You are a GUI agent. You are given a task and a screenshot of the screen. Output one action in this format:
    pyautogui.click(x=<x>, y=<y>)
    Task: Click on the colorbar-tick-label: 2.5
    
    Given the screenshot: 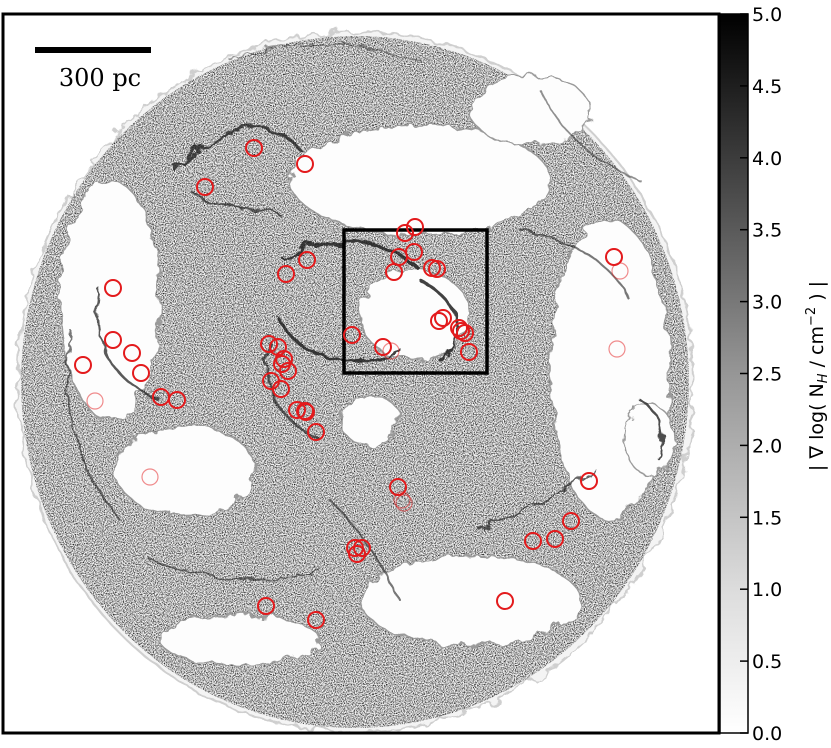 What is the action you would take?
    pyautogui.click(x=767, y=375)
    